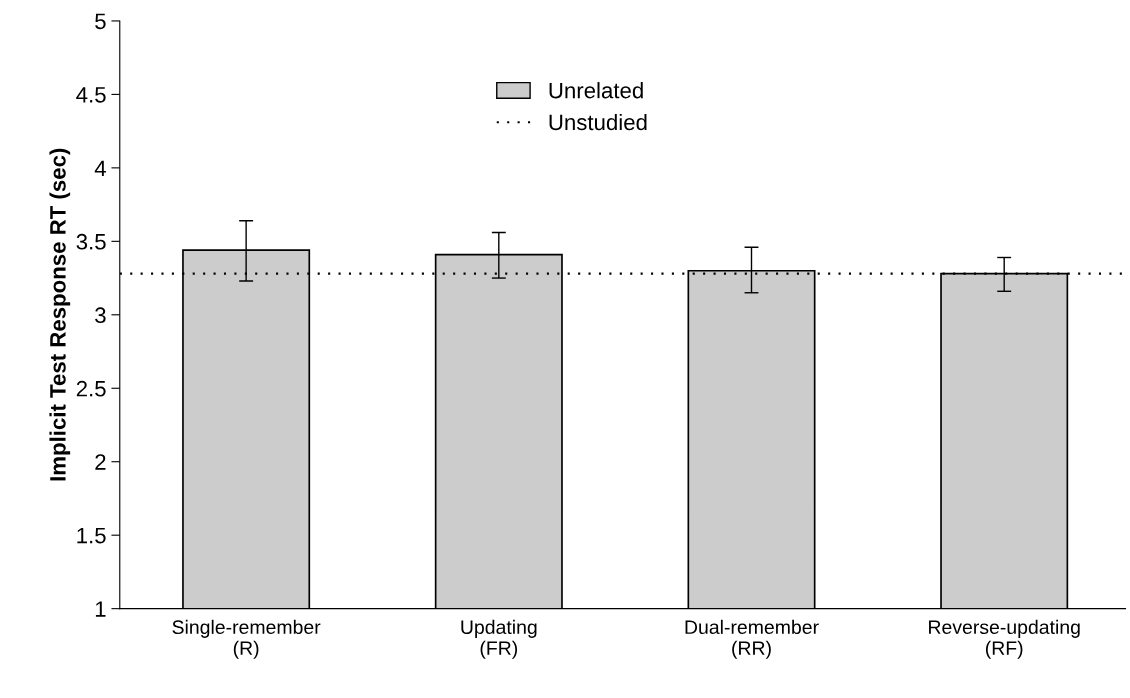 This screenshot has width=1130, height=698. What do you see at coordinates (91, 241) in the screenshot?
I see `y-tick-label: 3.5` at bounding box center [91, 241].